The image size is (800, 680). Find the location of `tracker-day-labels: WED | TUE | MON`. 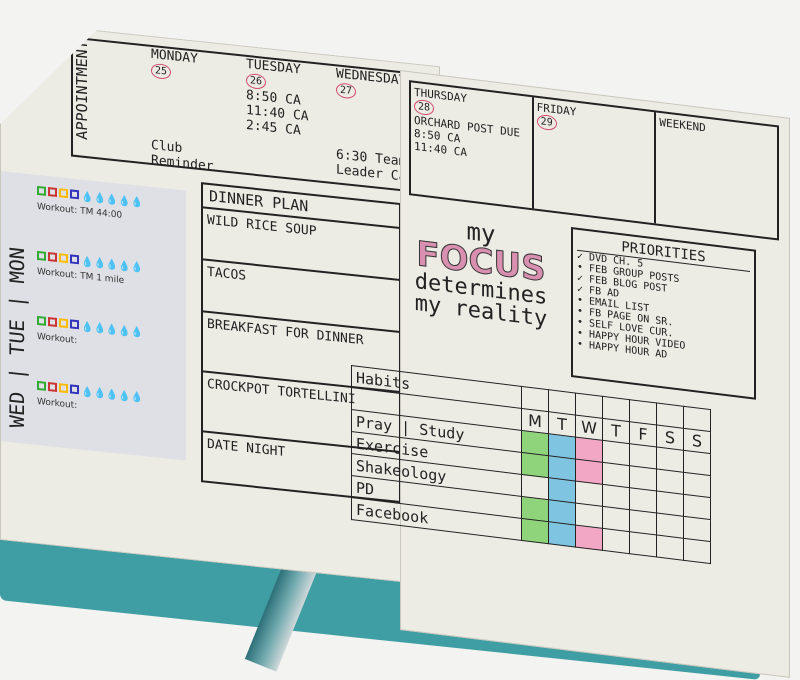

tracker-day-labels: WED | TUE | MON is located at coordinates (17, 337).